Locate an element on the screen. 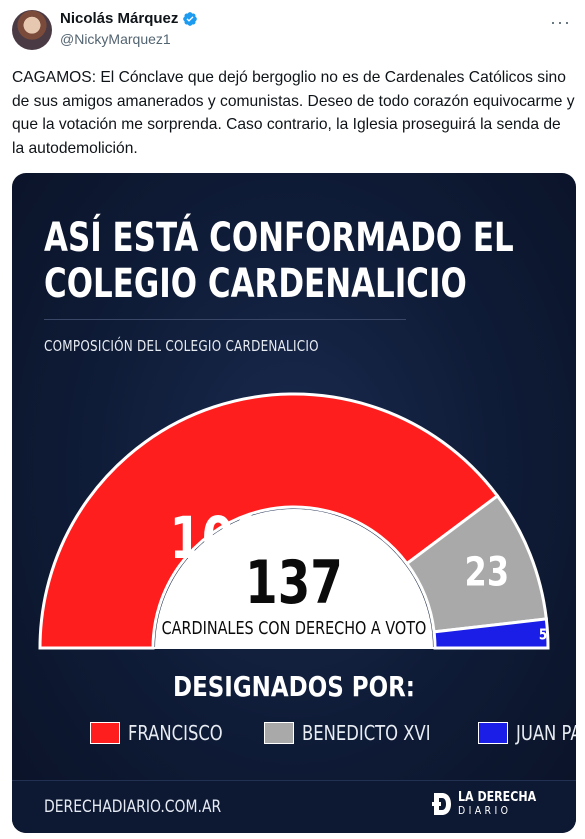 This screenshot has width=585, height=839. footer-url: DERECHADIARIO.COM.AR is located at coordinates (133, 807).